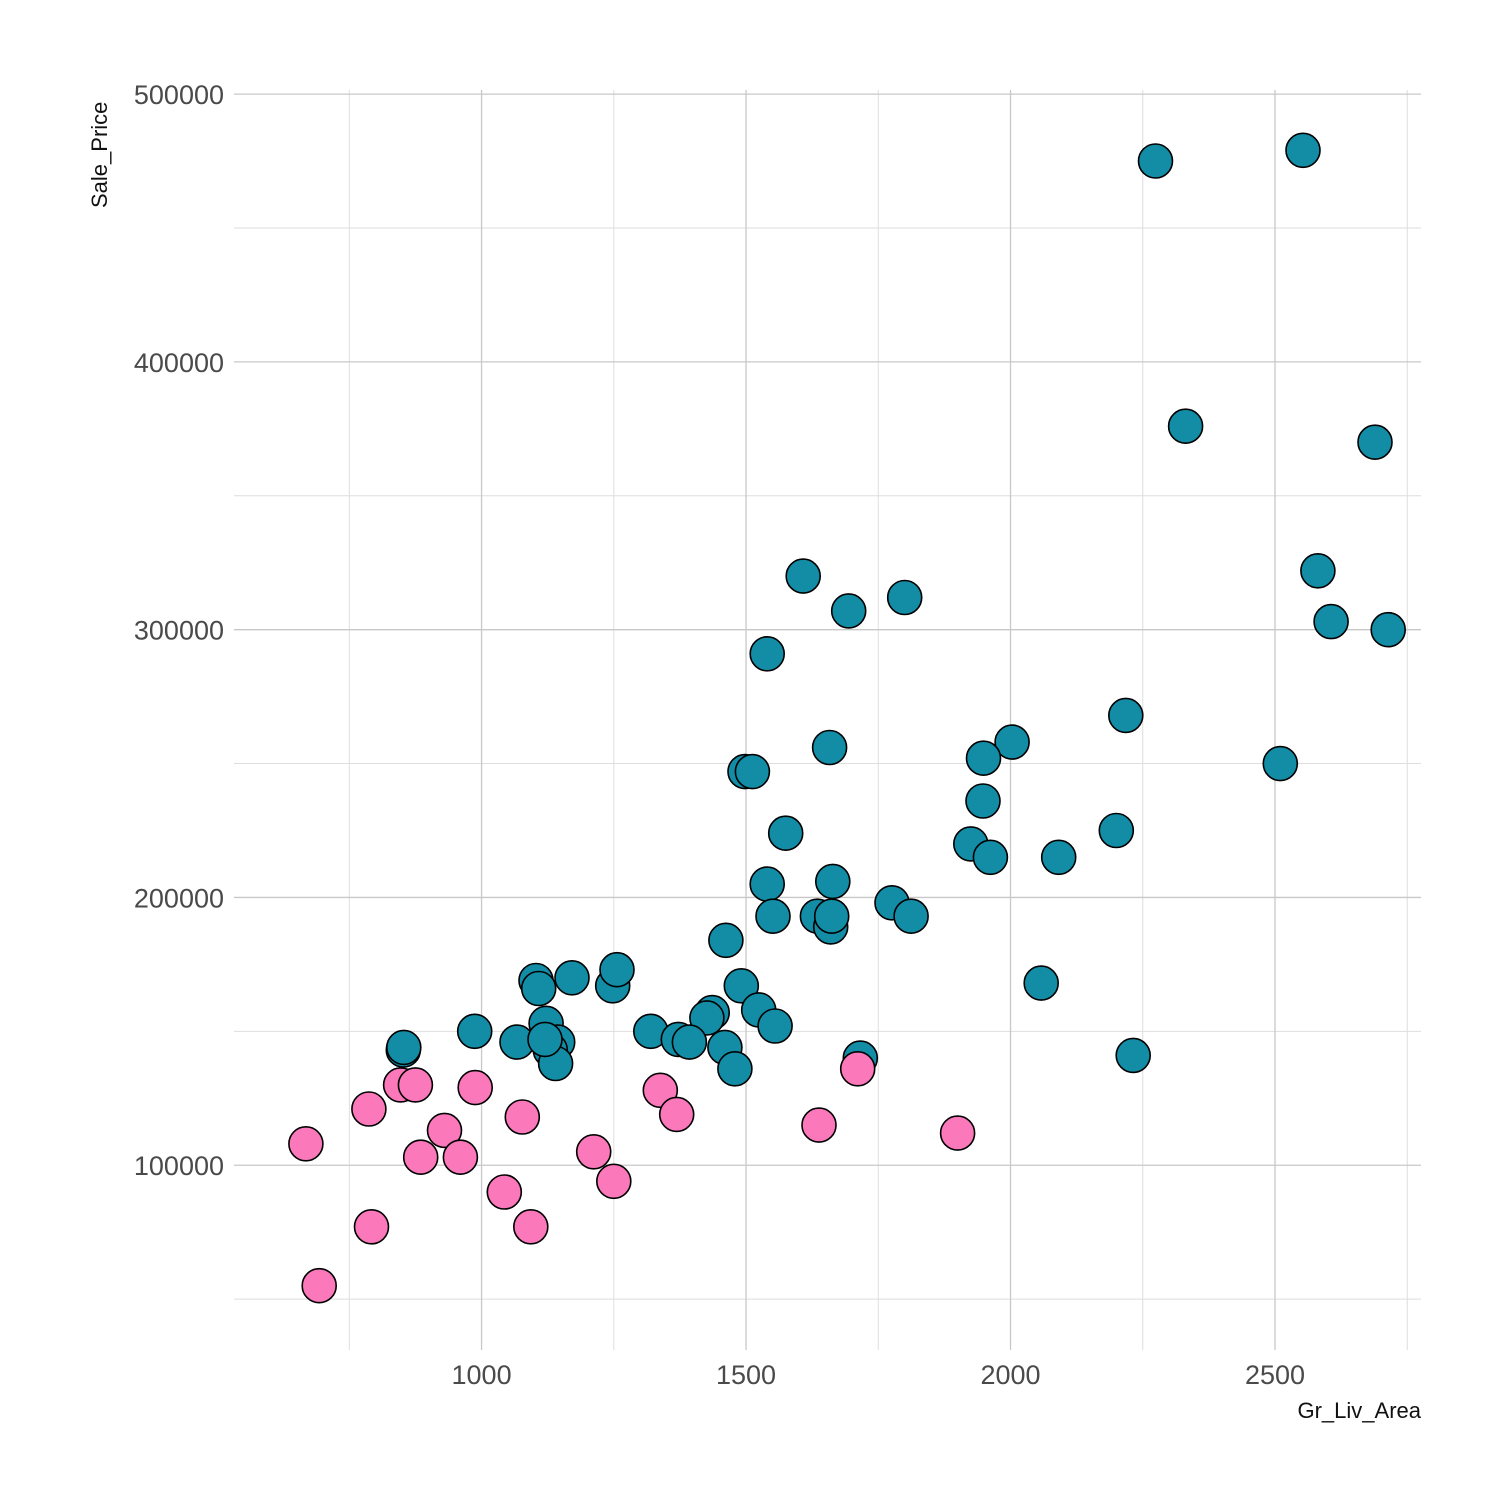 This screenshot has width=1512, height=1512. I want to click on y-axis-tick-labels: 100000 200000 300000 400000 500000, so click(179, 630).